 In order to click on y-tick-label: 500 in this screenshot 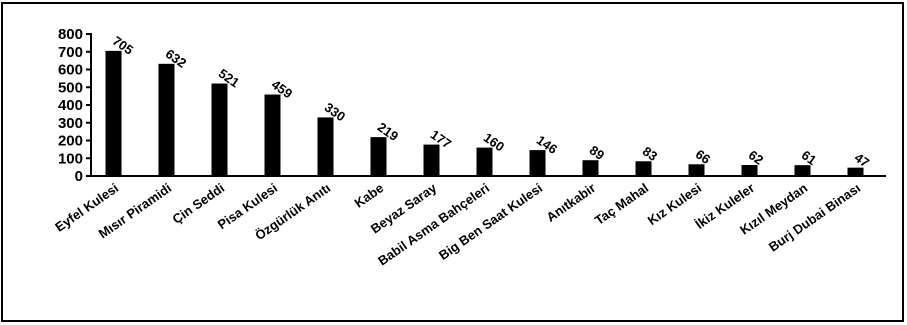, I will do `click(70, 87)`.